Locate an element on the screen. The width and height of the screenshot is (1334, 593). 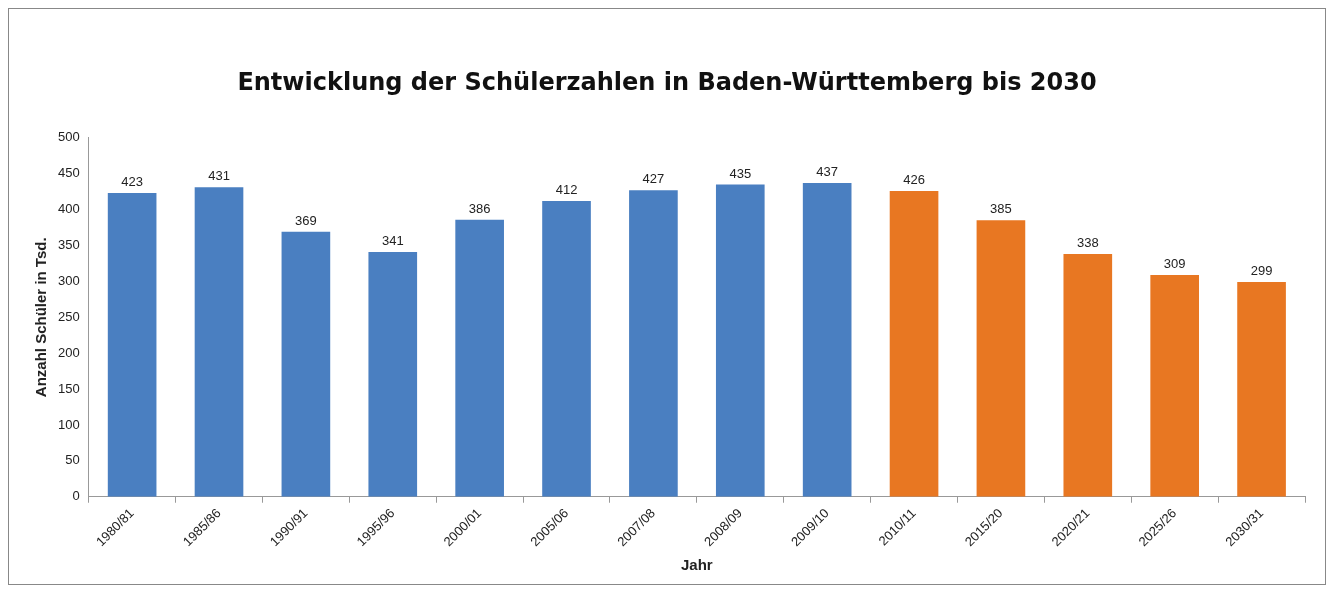
y-tick-label: 50 is located at coordinates (72, 460).